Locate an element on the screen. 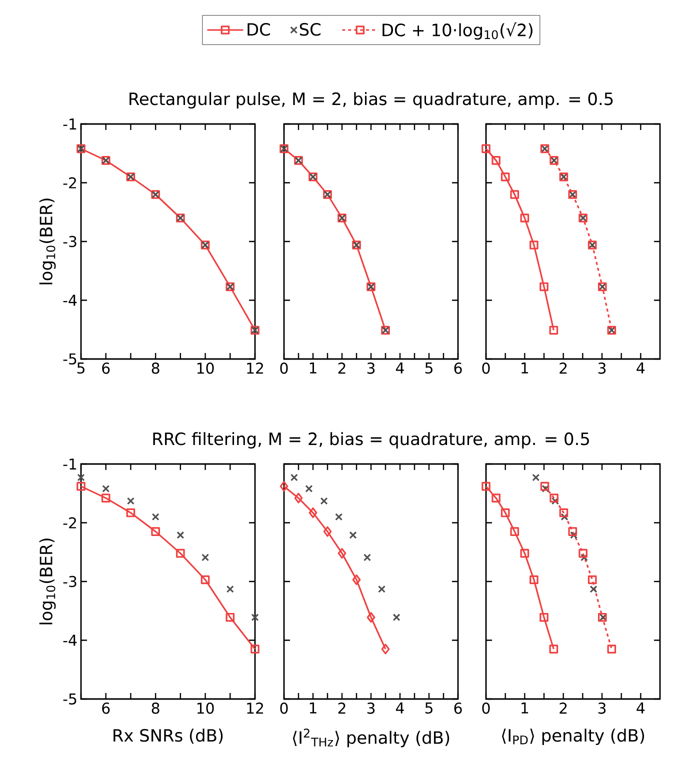 The image size is (684, 783). legend-label: SC is located at coordinates (310, 29).